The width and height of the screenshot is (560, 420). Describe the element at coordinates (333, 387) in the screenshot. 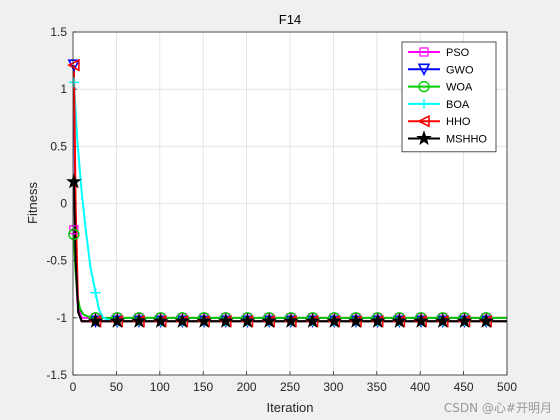

I see `x-tick-label: 300` at that location.